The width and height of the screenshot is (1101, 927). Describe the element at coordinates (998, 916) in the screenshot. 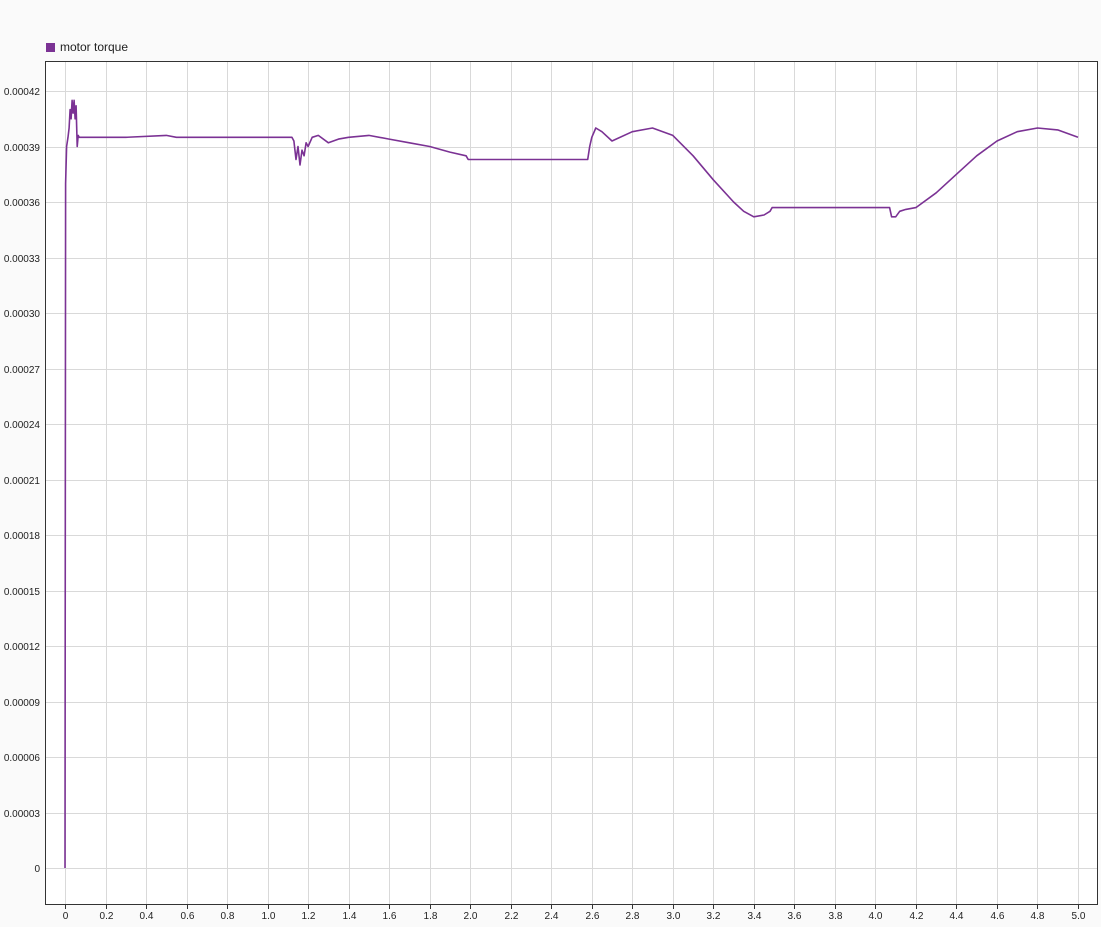

I see `x-tick-label: 4.6` at that location.